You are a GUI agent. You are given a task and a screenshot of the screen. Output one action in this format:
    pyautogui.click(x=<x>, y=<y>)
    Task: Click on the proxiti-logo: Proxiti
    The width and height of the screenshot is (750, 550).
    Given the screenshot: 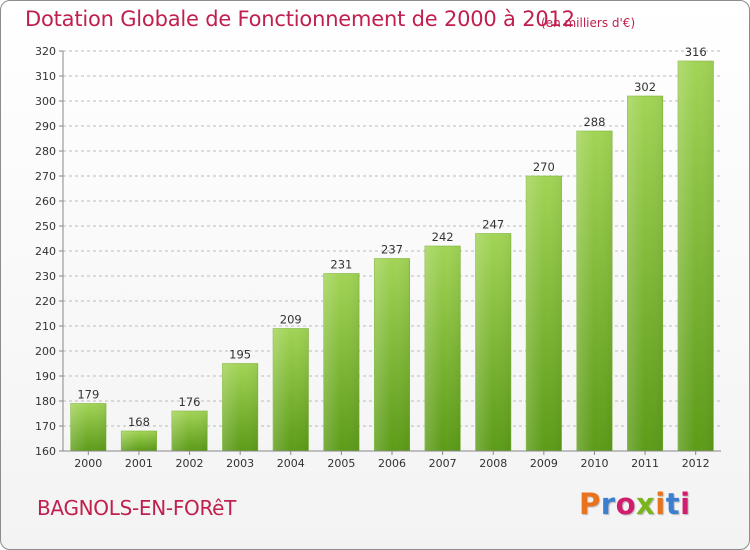 What is the action you would take?
    pyautogui.click(x=635, y=504)
    